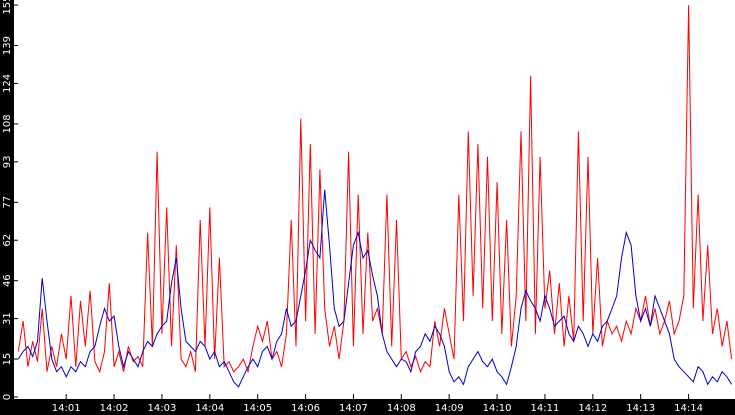 This screenshot has width=735, height=415. Describe the element at coordinates (209, 408) in the screenshot. I see `x-tick-label: 14:04` at that location.